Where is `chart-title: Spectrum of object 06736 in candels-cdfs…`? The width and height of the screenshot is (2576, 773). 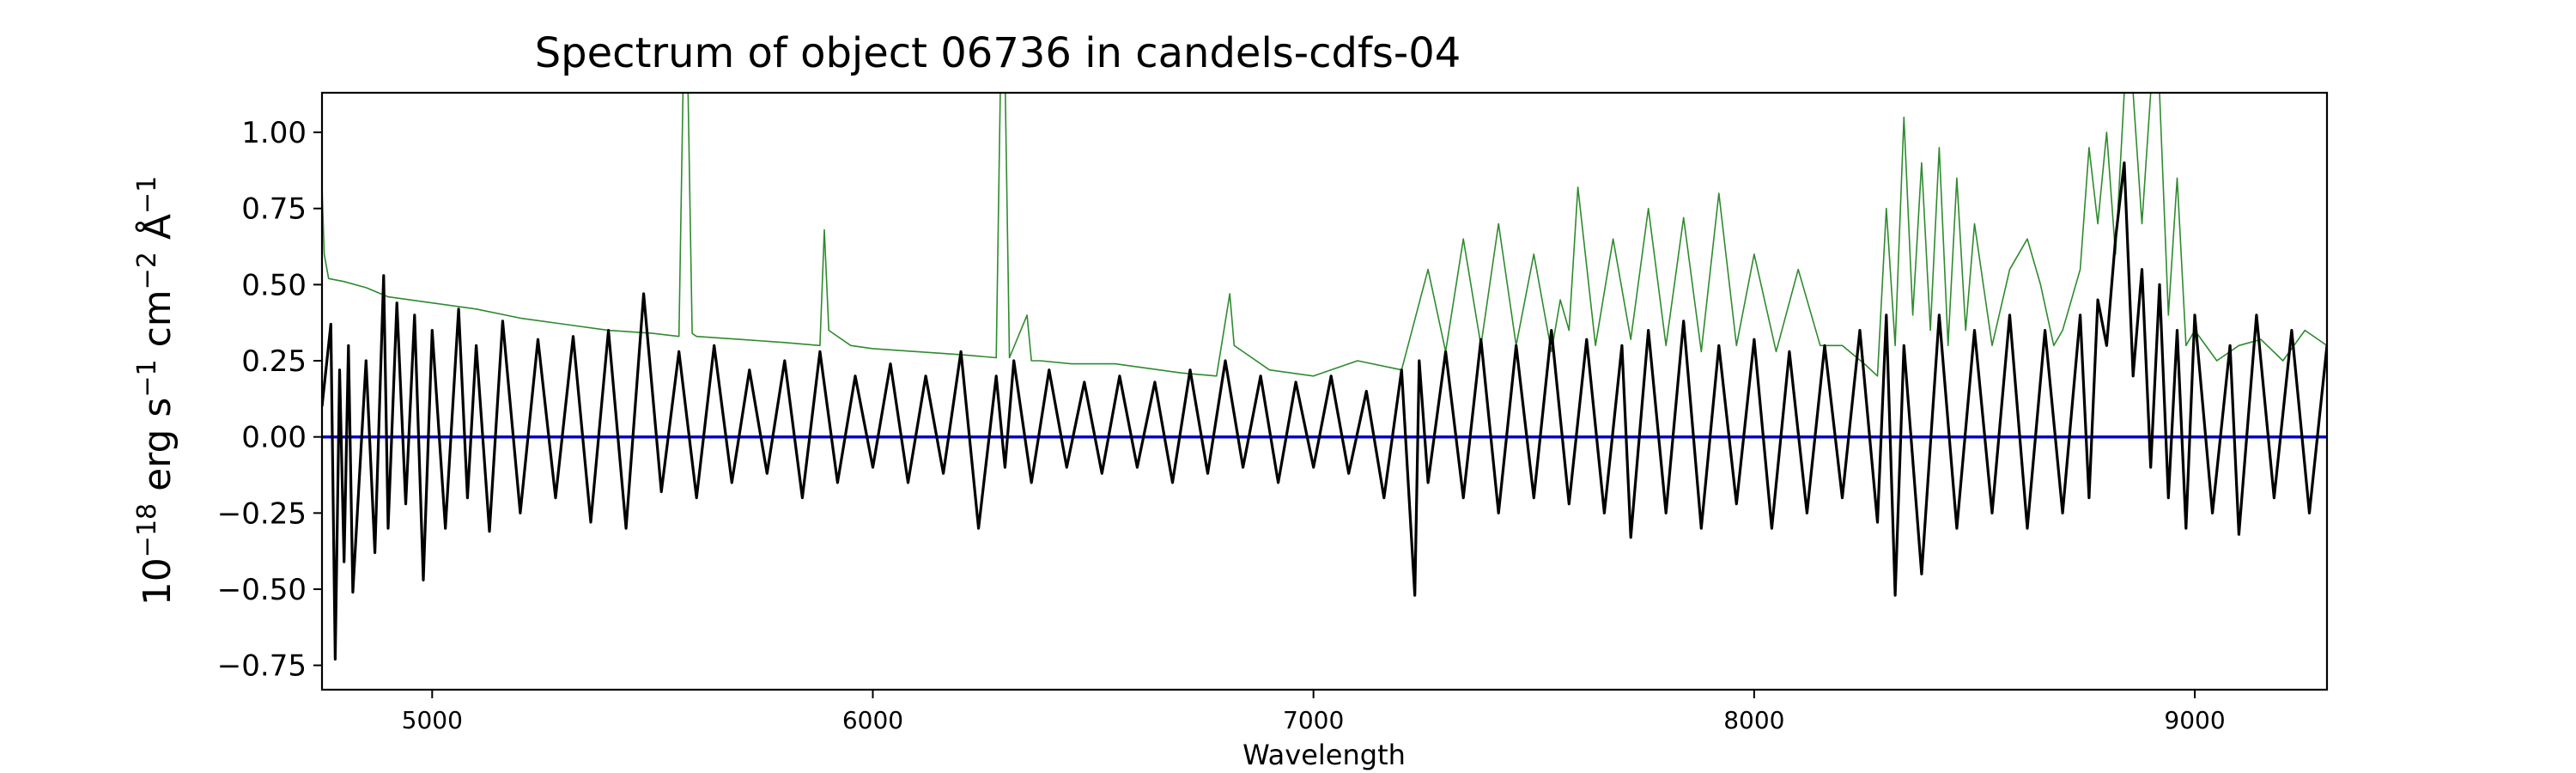
chart-title: Spectrum of object 06736 in candels-cdfs… is located at coordinates (998, 53).